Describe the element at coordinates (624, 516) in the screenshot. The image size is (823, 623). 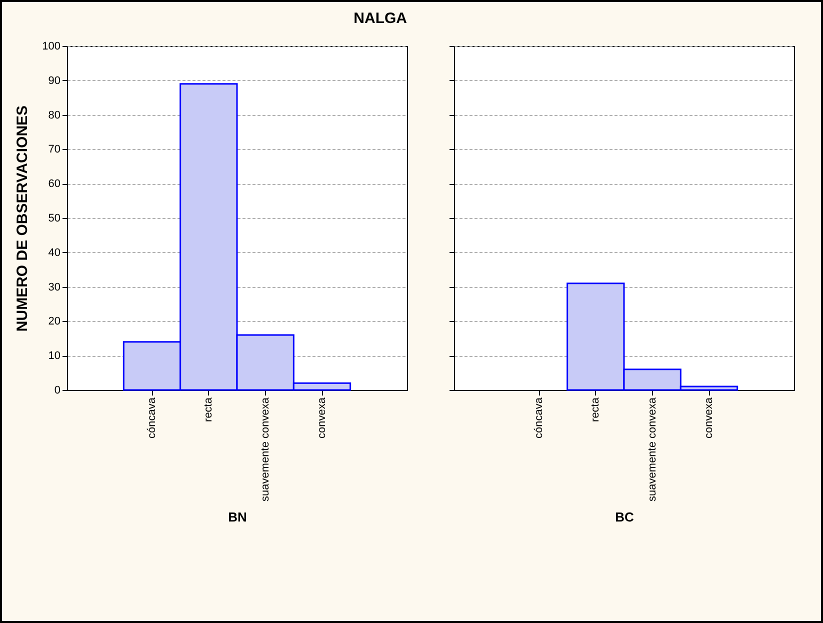
I see `x-axis-title: BC` at that location.